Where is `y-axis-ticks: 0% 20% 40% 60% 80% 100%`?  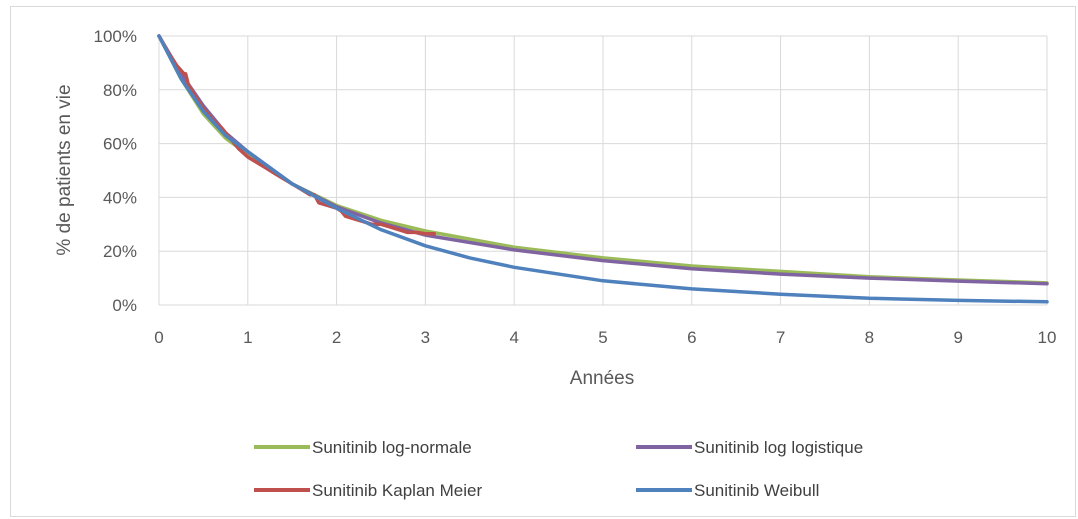
y-axis-ticks: 0% 20% 40% 60% 80% 100% is located at coordinates (115, 171).